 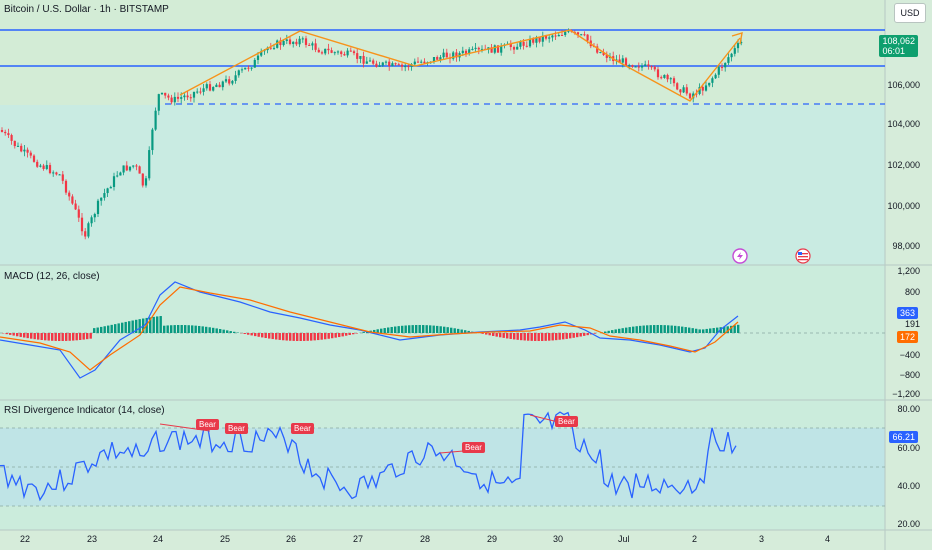 I want to click on macd-title: MACD (12, 26, close), so click(x=52, y=276).